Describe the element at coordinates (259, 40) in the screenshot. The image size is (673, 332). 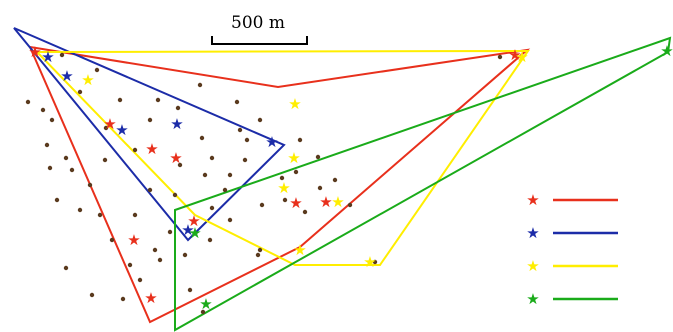
I see `scale-bar-line` at that location.